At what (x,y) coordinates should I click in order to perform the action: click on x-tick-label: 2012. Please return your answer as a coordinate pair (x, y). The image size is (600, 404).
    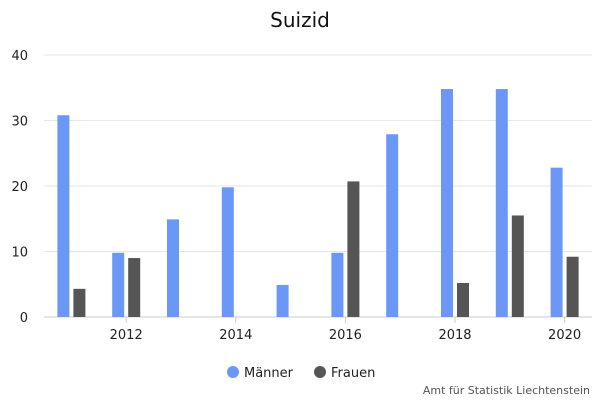
    Looking at the image, I should click on (126, 335).